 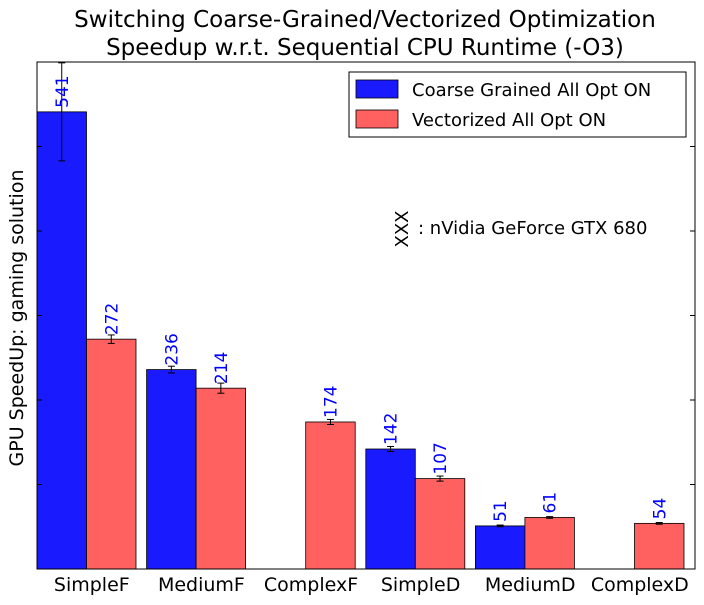 What do you see at coordinates (17, 318) in the screenshot?
I see `y-axis-label: GPU SpeedUp: gaming solution` at bounding box center [17, 318].